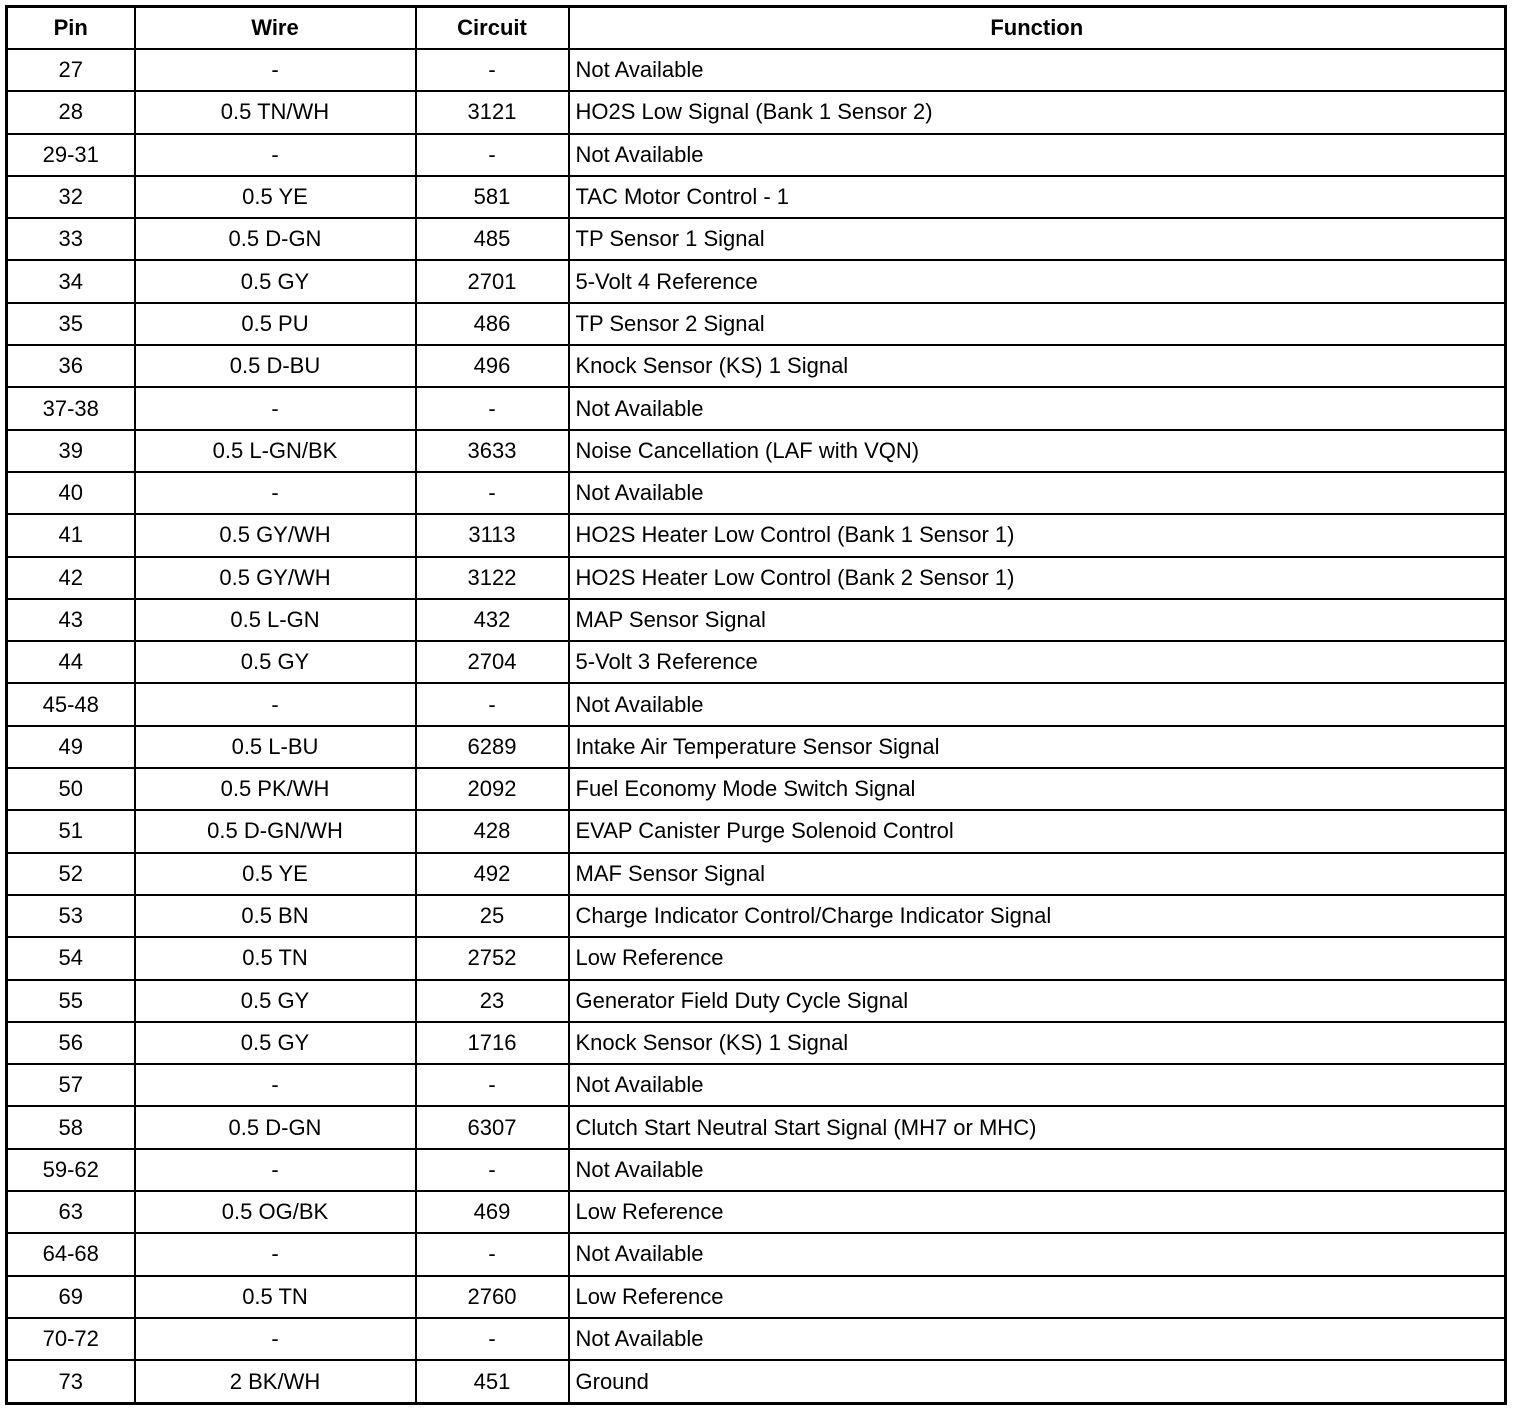 This screenshot has width=1520, height=1412. What do you see at coordinates (1037, 27) in the screenshot?
I see `header-function: Function` at bounding box center [1037, 27].